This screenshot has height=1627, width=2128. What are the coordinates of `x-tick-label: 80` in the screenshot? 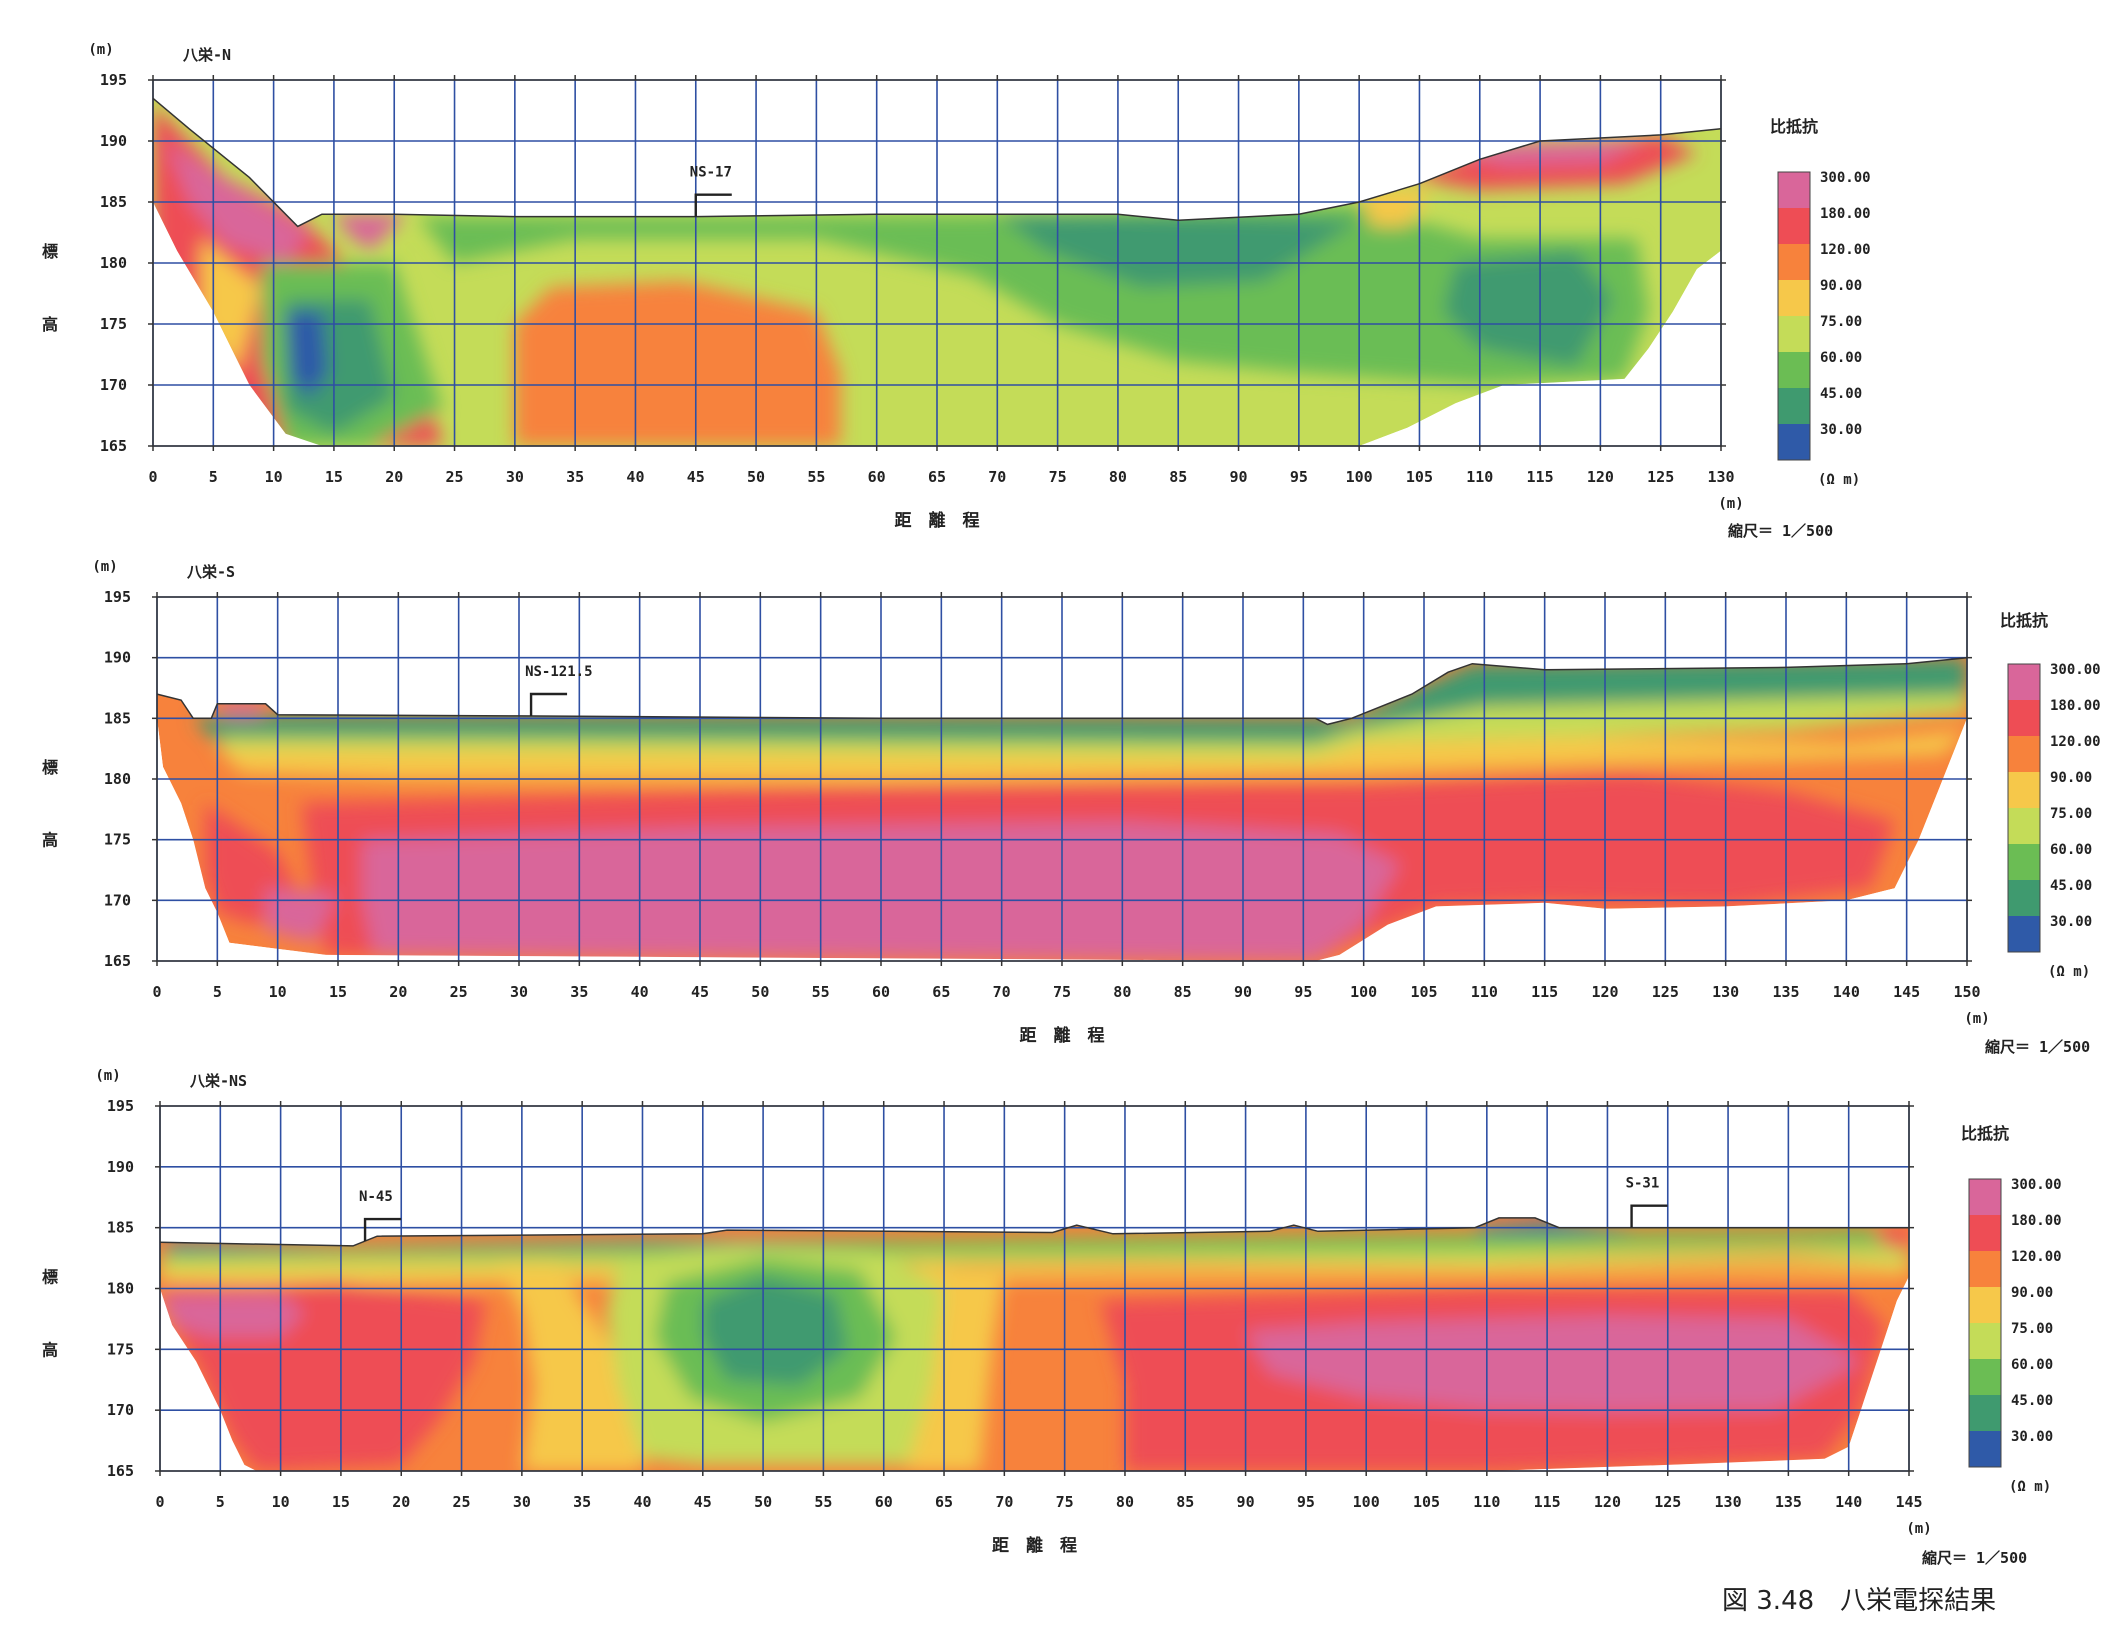 It's located at (1125, 1502).